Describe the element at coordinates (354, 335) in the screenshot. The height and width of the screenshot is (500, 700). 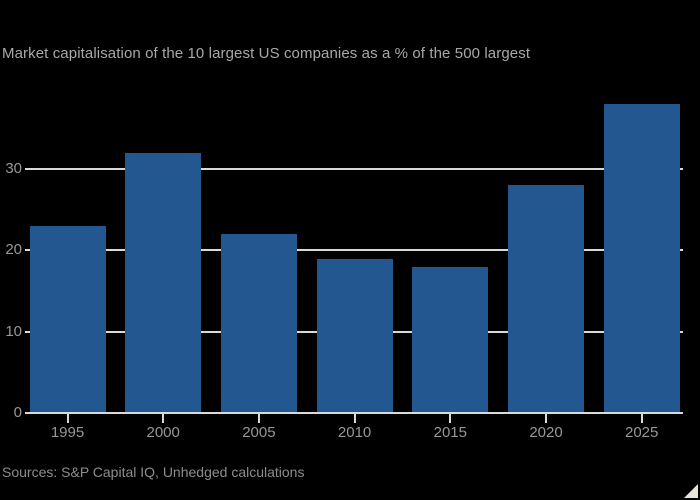
I see `bar-2010` at that location.